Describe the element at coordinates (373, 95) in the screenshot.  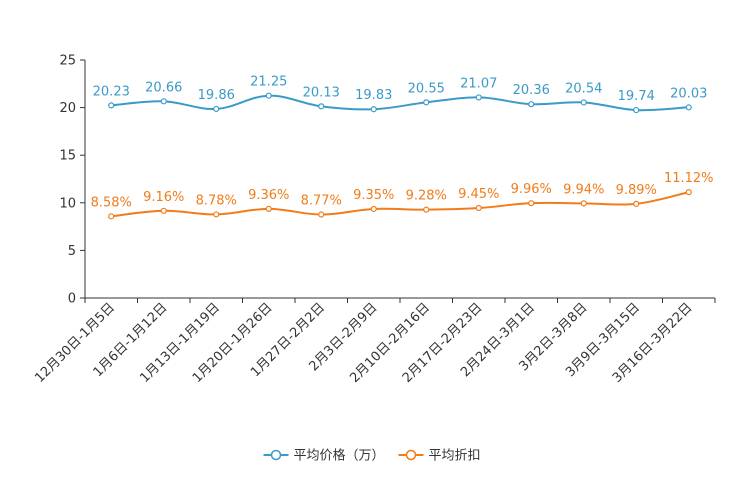
I see `data-label: 19.83` at that location.